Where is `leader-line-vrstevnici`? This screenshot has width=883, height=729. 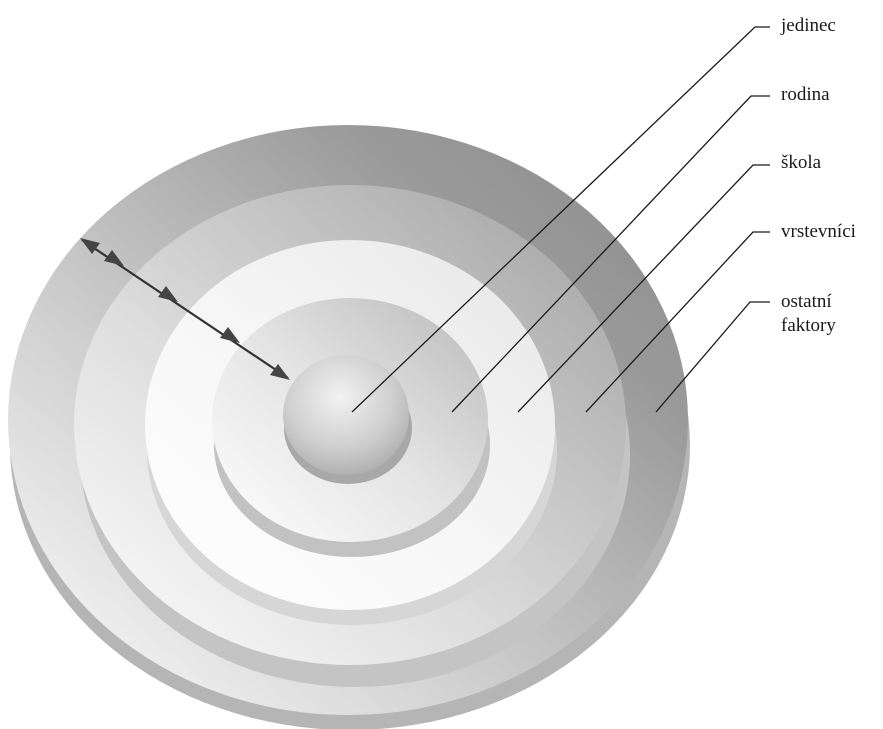
leader-line-vrstevnici is located at coordinates (677, 322).